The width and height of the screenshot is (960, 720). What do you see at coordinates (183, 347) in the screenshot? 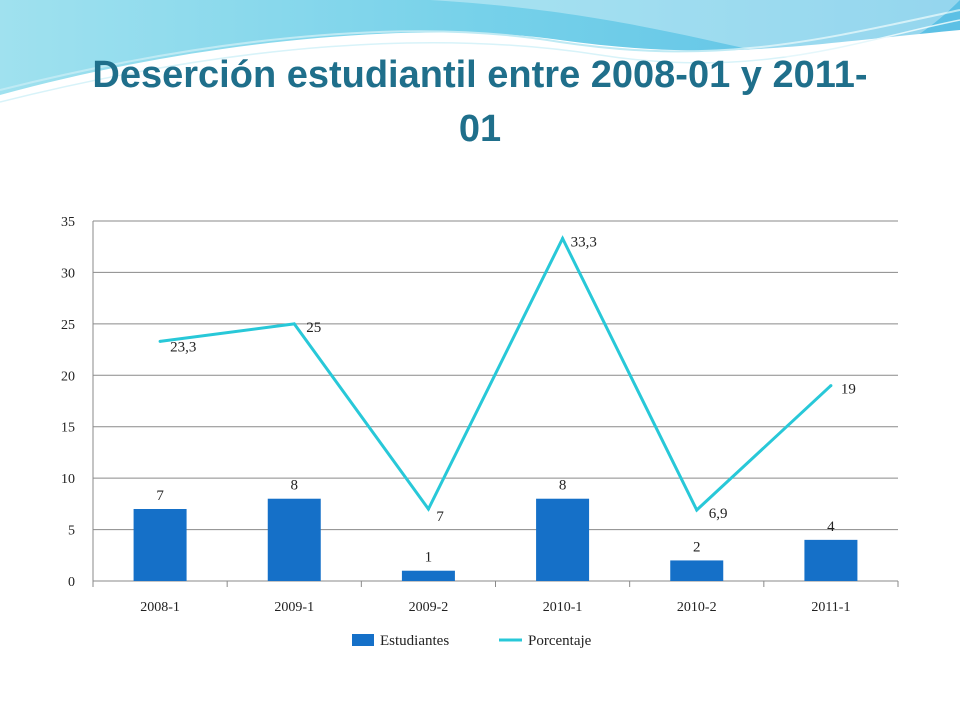
I see `line-data-label: 23,3` at bounding box center [183, 347].